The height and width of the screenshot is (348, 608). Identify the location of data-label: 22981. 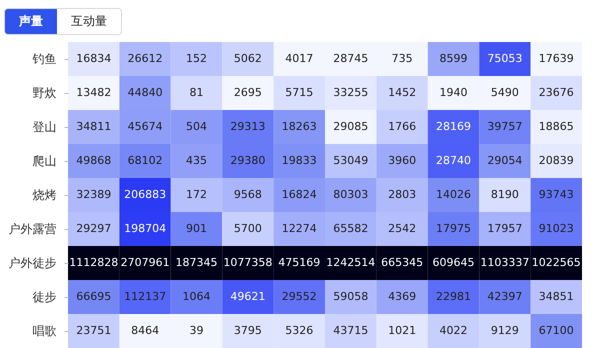
(453, 296).